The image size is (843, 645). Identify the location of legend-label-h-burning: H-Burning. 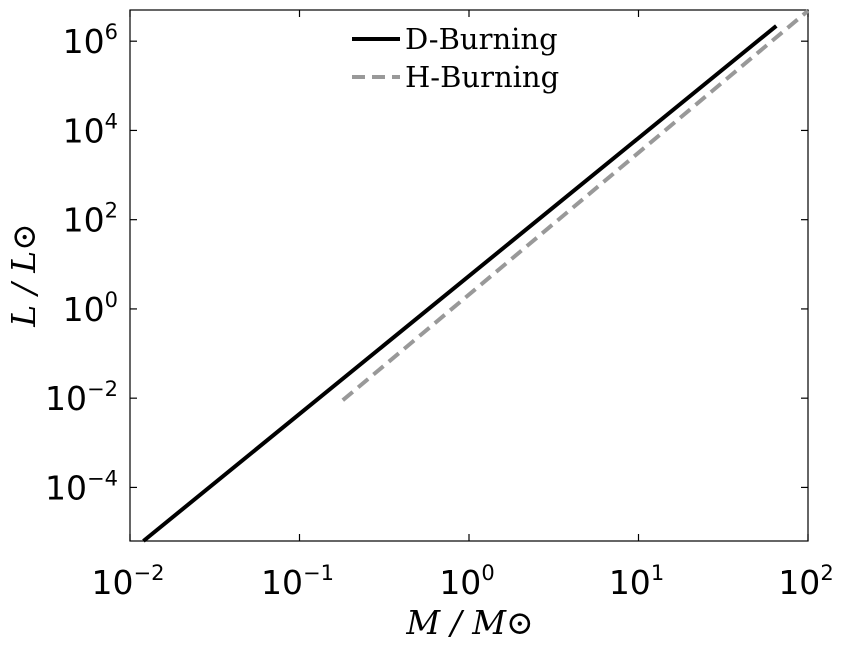
(482, 77).